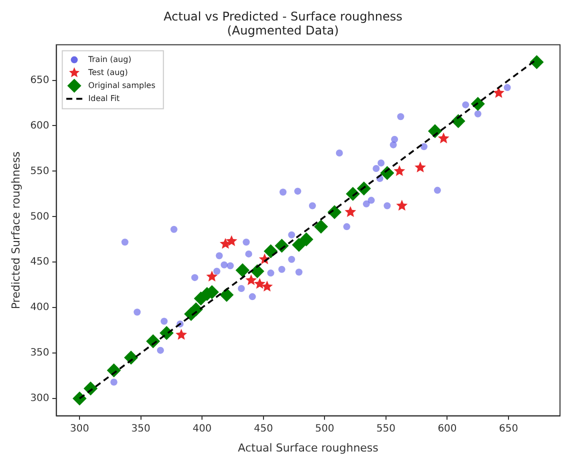 The width and height of the screenshot is (568, 463). I want to click on chart-title: Actual vs Predicted - Surface roughness (Augmented Data), so click(283, 23).